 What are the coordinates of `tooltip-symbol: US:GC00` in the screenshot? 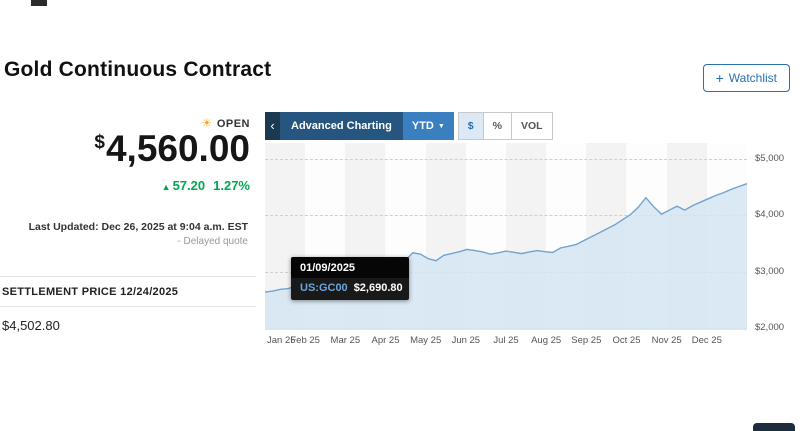 It's located at (324, 288).